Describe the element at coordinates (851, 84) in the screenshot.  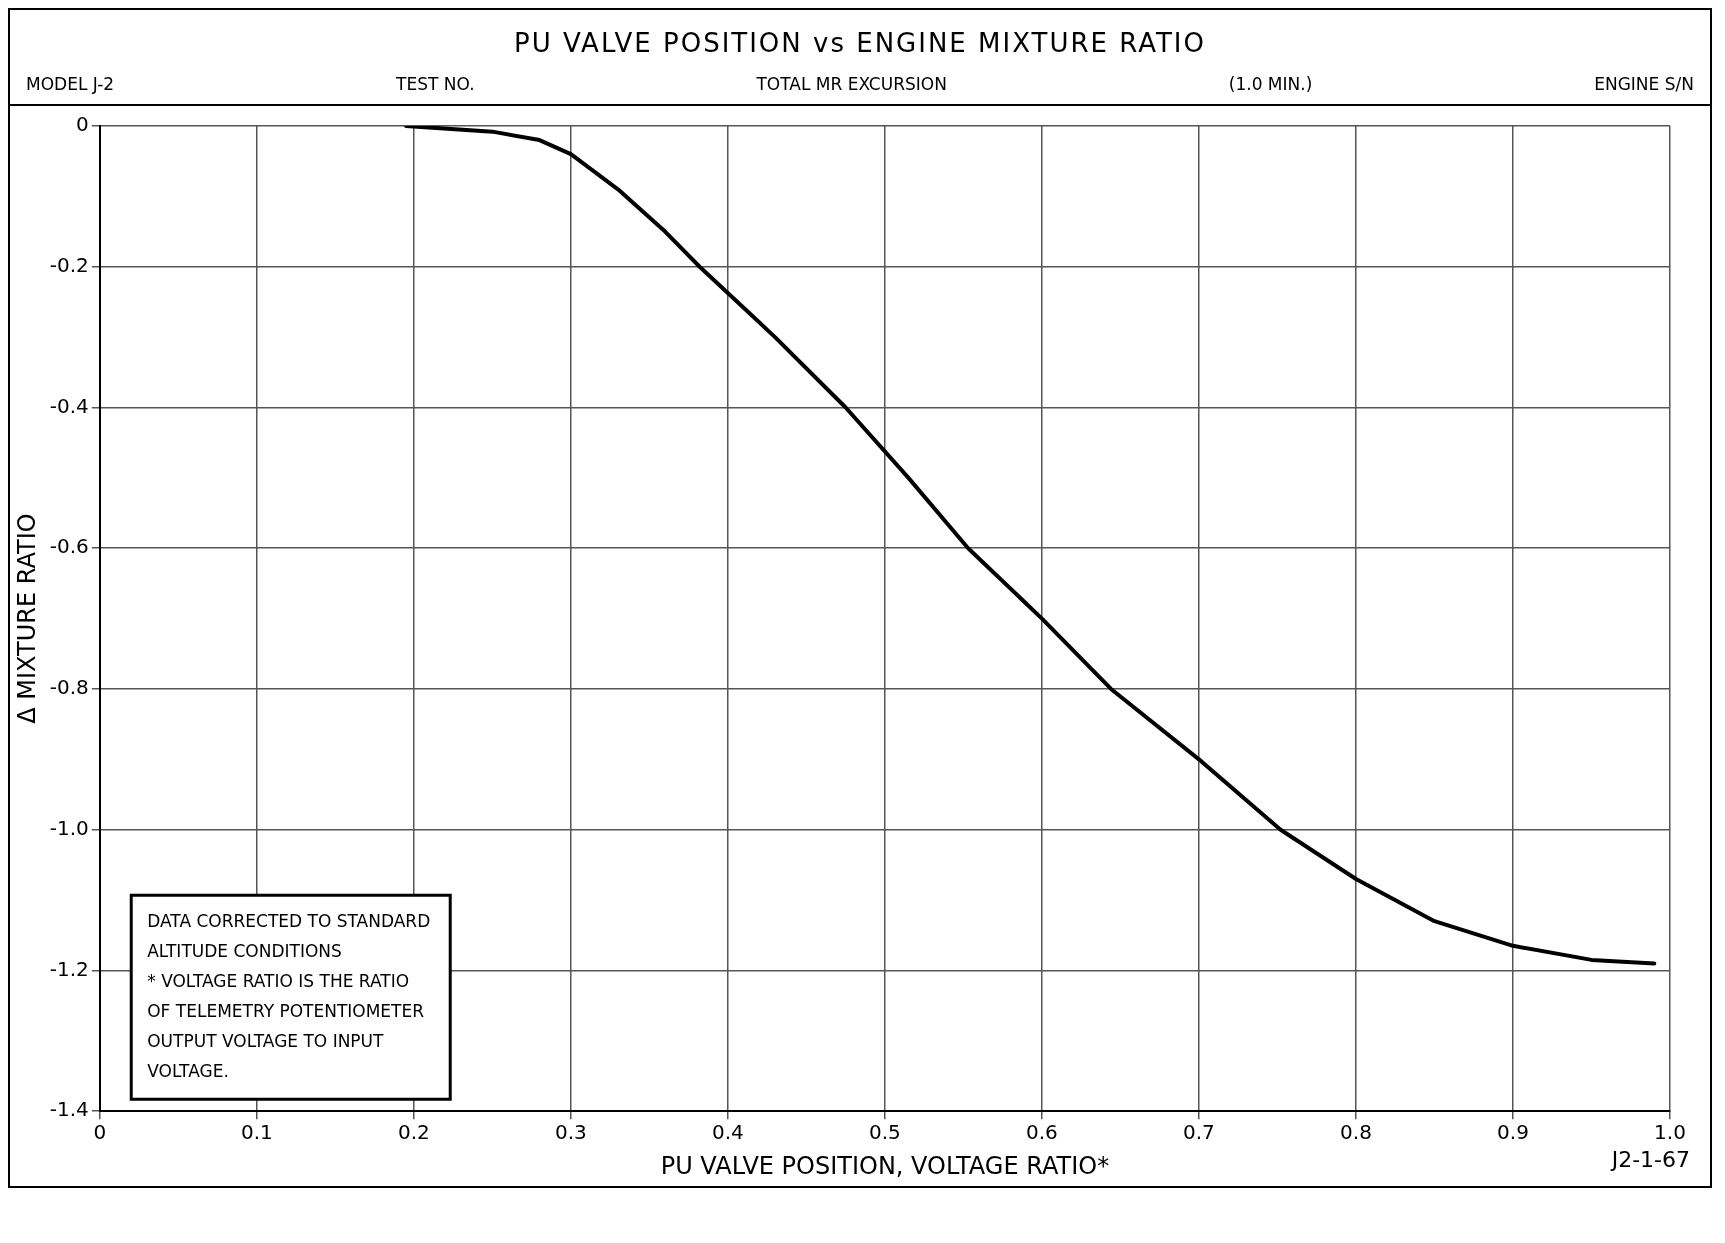
I see `text: TOTAL MR EXCURSION` at that location.